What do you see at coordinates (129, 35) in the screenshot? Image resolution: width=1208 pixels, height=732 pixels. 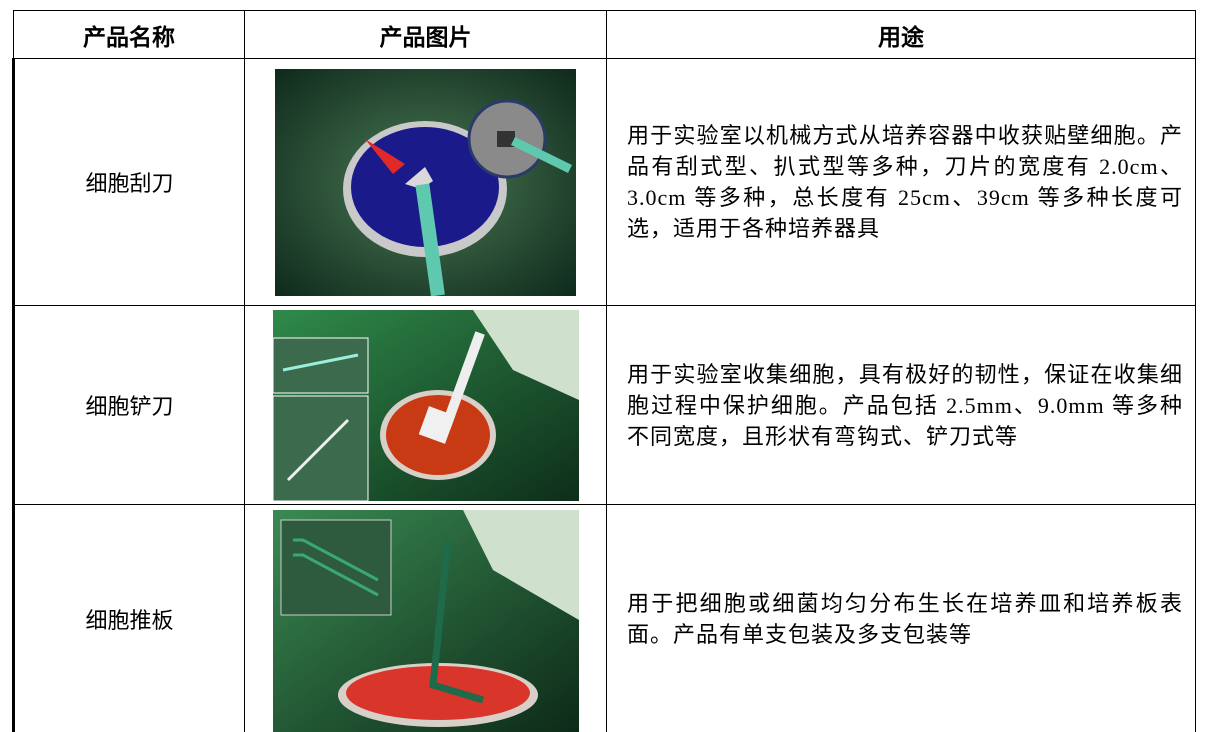 I see `header-cell: 产品名称` at bounding box center [129, 35].